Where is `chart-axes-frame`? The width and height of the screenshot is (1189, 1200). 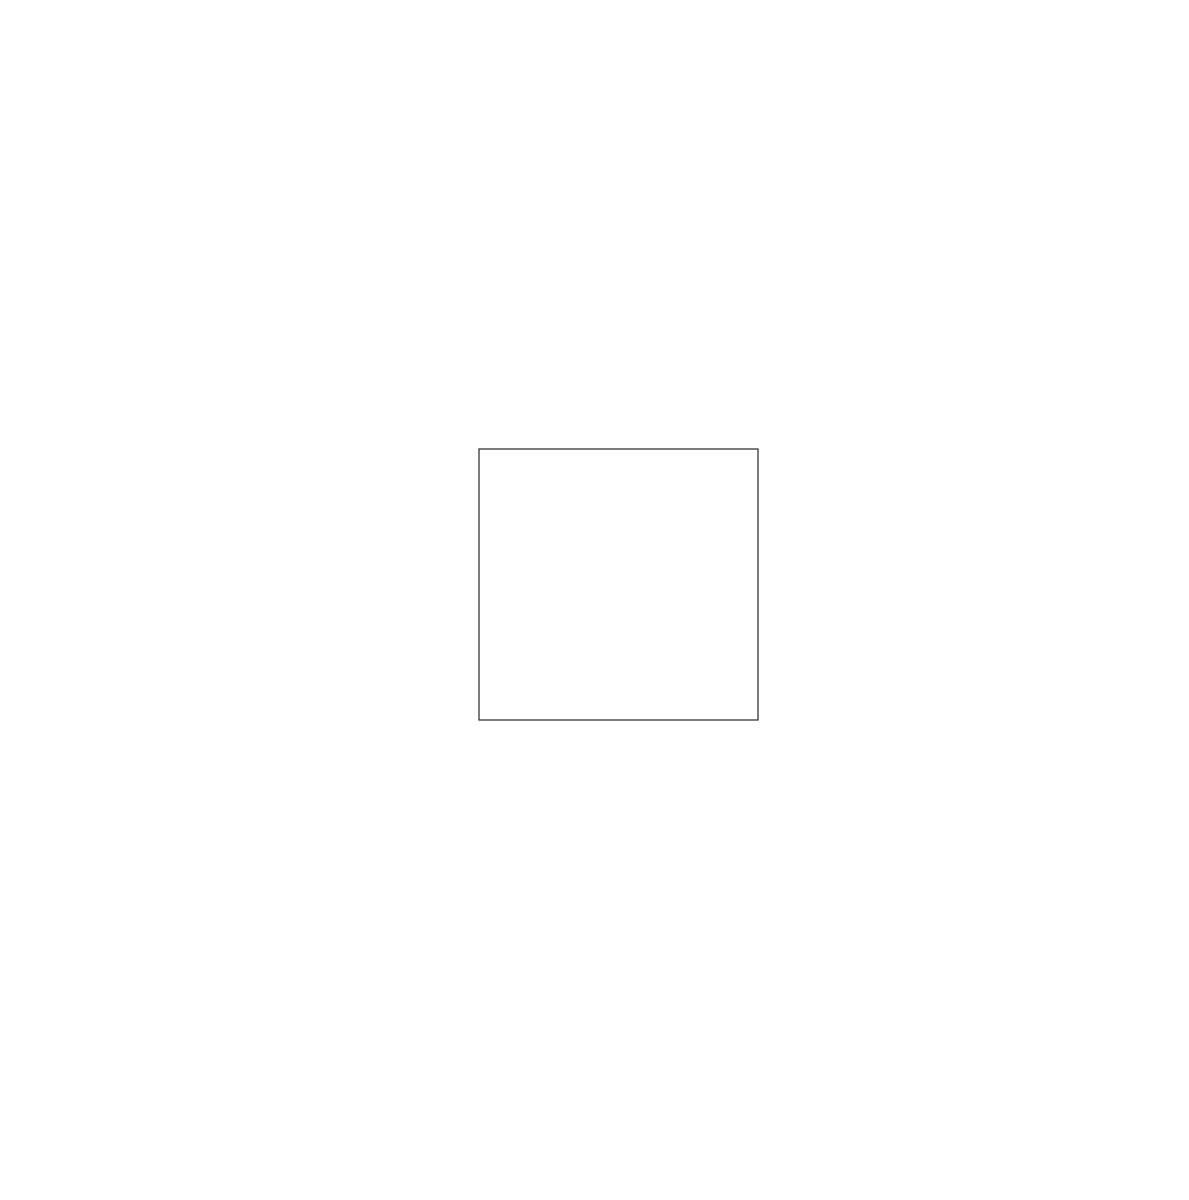
chart-axes-frame is located at coordinates (618, 584).